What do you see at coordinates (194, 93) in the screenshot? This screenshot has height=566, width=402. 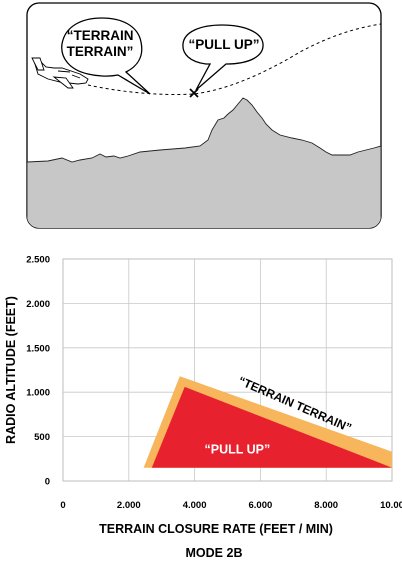 I see `pull-up-point-marker` at bounding box center [194, 93].